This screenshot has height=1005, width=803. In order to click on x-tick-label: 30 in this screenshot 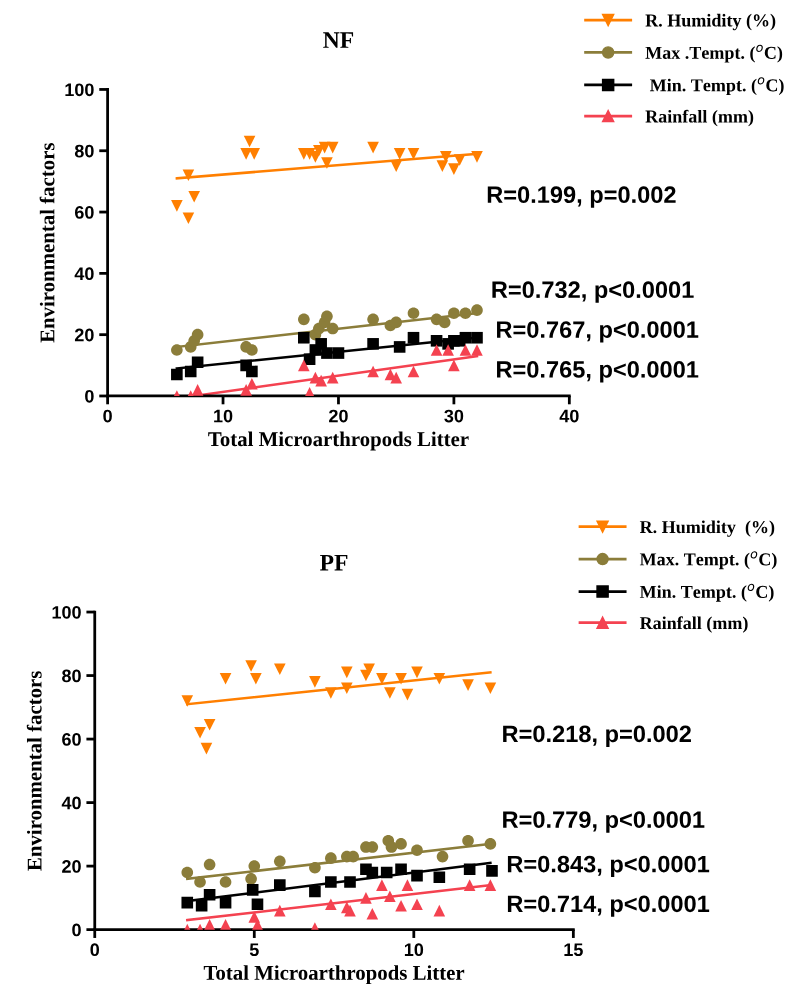, I will do `click(454, 416)`.